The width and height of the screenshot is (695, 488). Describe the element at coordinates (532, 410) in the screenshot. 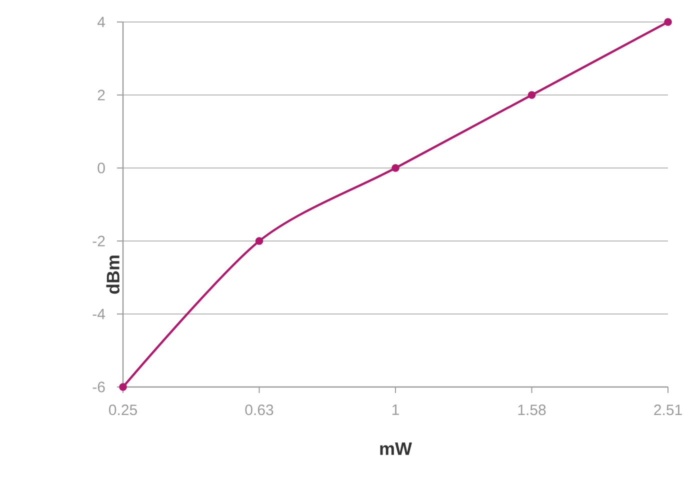

I see `x-tick-label: 1.58` at that location.